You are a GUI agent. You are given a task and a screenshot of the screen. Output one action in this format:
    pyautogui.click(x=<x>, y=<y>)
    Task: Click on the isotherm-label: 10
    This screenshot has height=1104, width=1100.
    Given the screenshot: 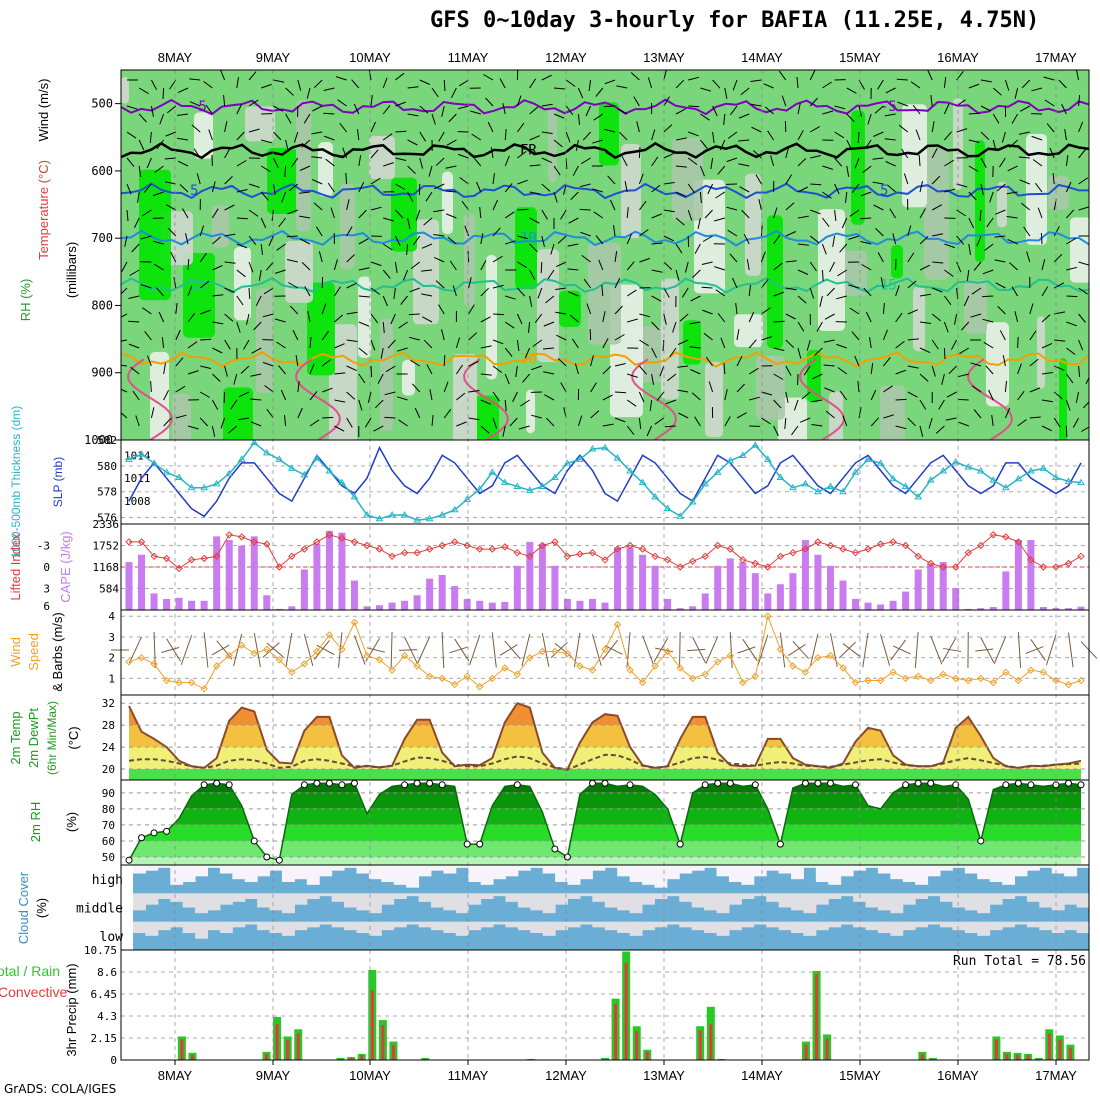 What is the action you would take?
    pyautogui.click(x=528, y=238)
    